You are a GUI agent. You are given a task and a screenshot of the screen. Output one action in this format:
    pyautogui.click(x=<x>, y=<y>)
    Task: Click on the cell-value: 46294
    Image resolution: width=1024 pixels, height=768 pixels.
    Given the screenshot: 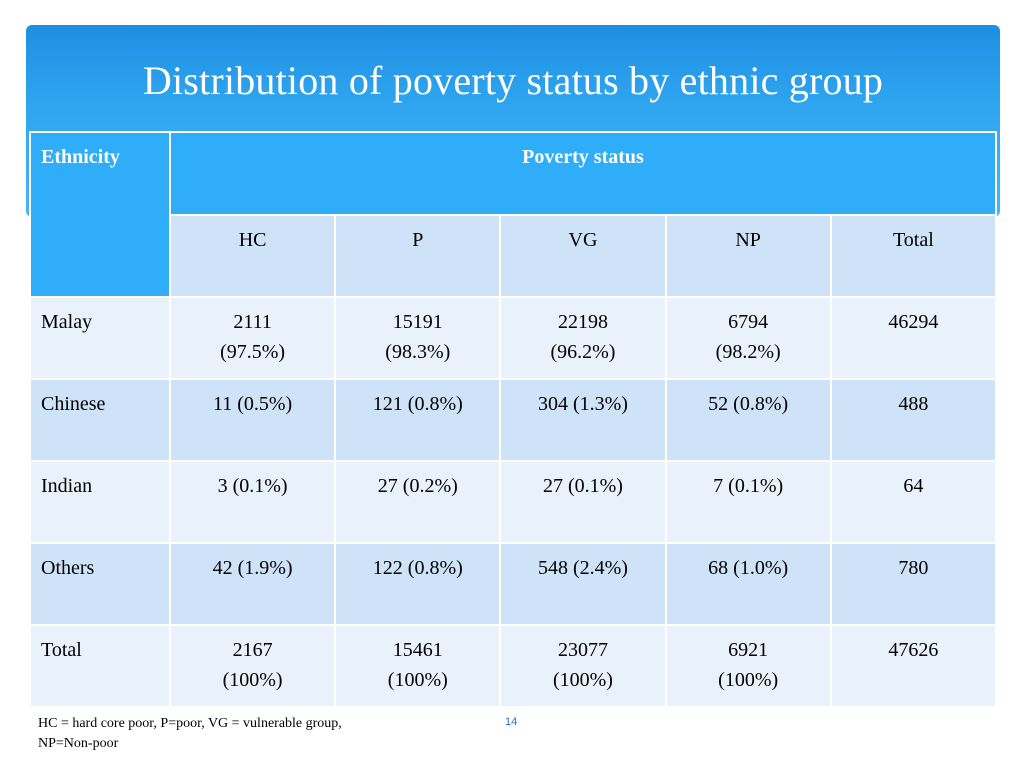 What is the action you would take?
    pyautogui.click(x=913, y=322)
    